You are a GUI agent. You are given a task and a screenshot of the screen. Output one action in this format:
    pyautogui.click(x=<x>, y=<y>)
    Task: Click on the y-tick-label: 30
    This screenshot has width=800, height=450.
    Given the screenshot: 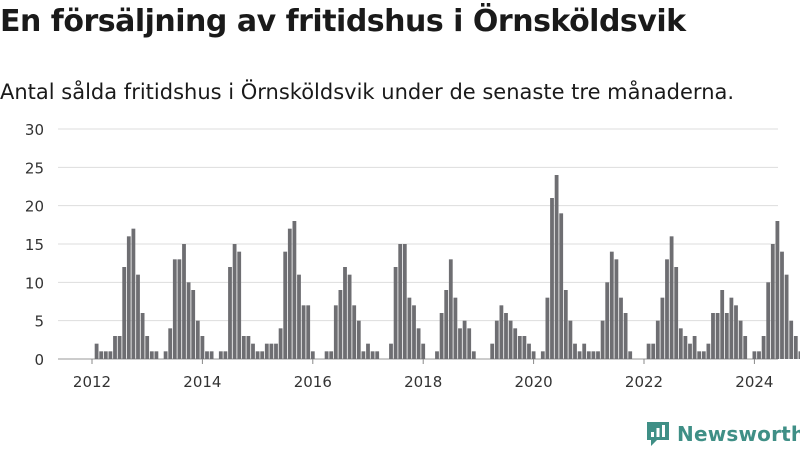 What is the action you would take?
    pyautogui.click(x=34, y=130)
    